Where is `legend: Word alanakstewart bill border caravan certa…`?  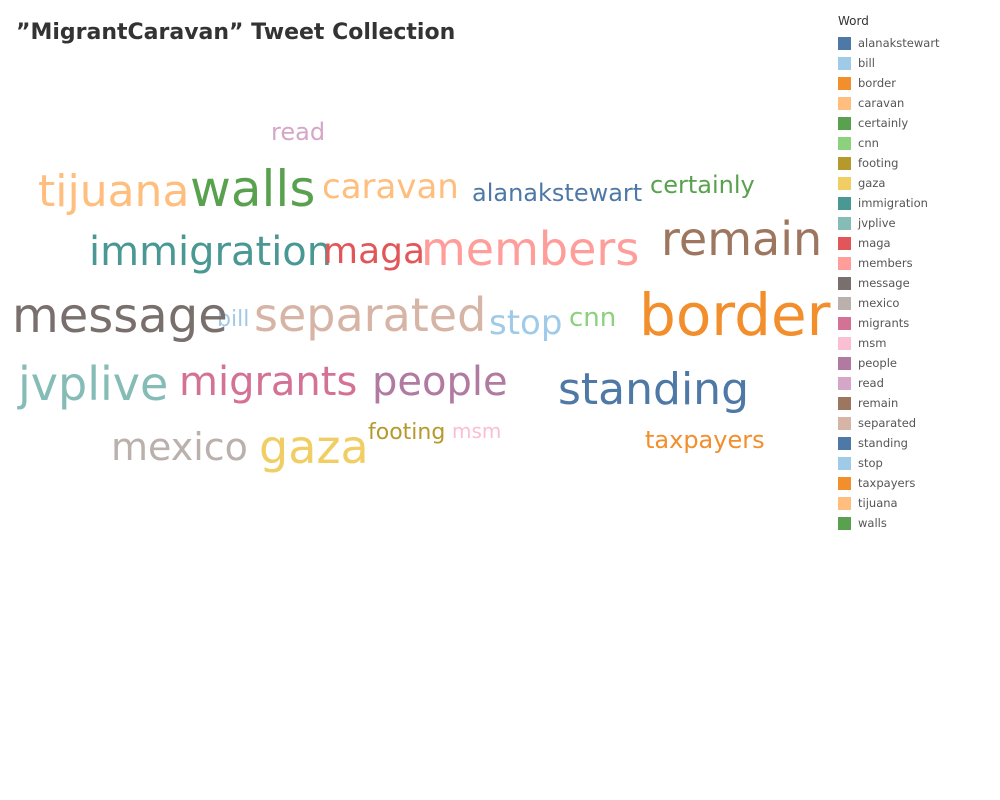
legend: Word alanakstewart bill border caravan certa… is located at coordinates (913, 273).